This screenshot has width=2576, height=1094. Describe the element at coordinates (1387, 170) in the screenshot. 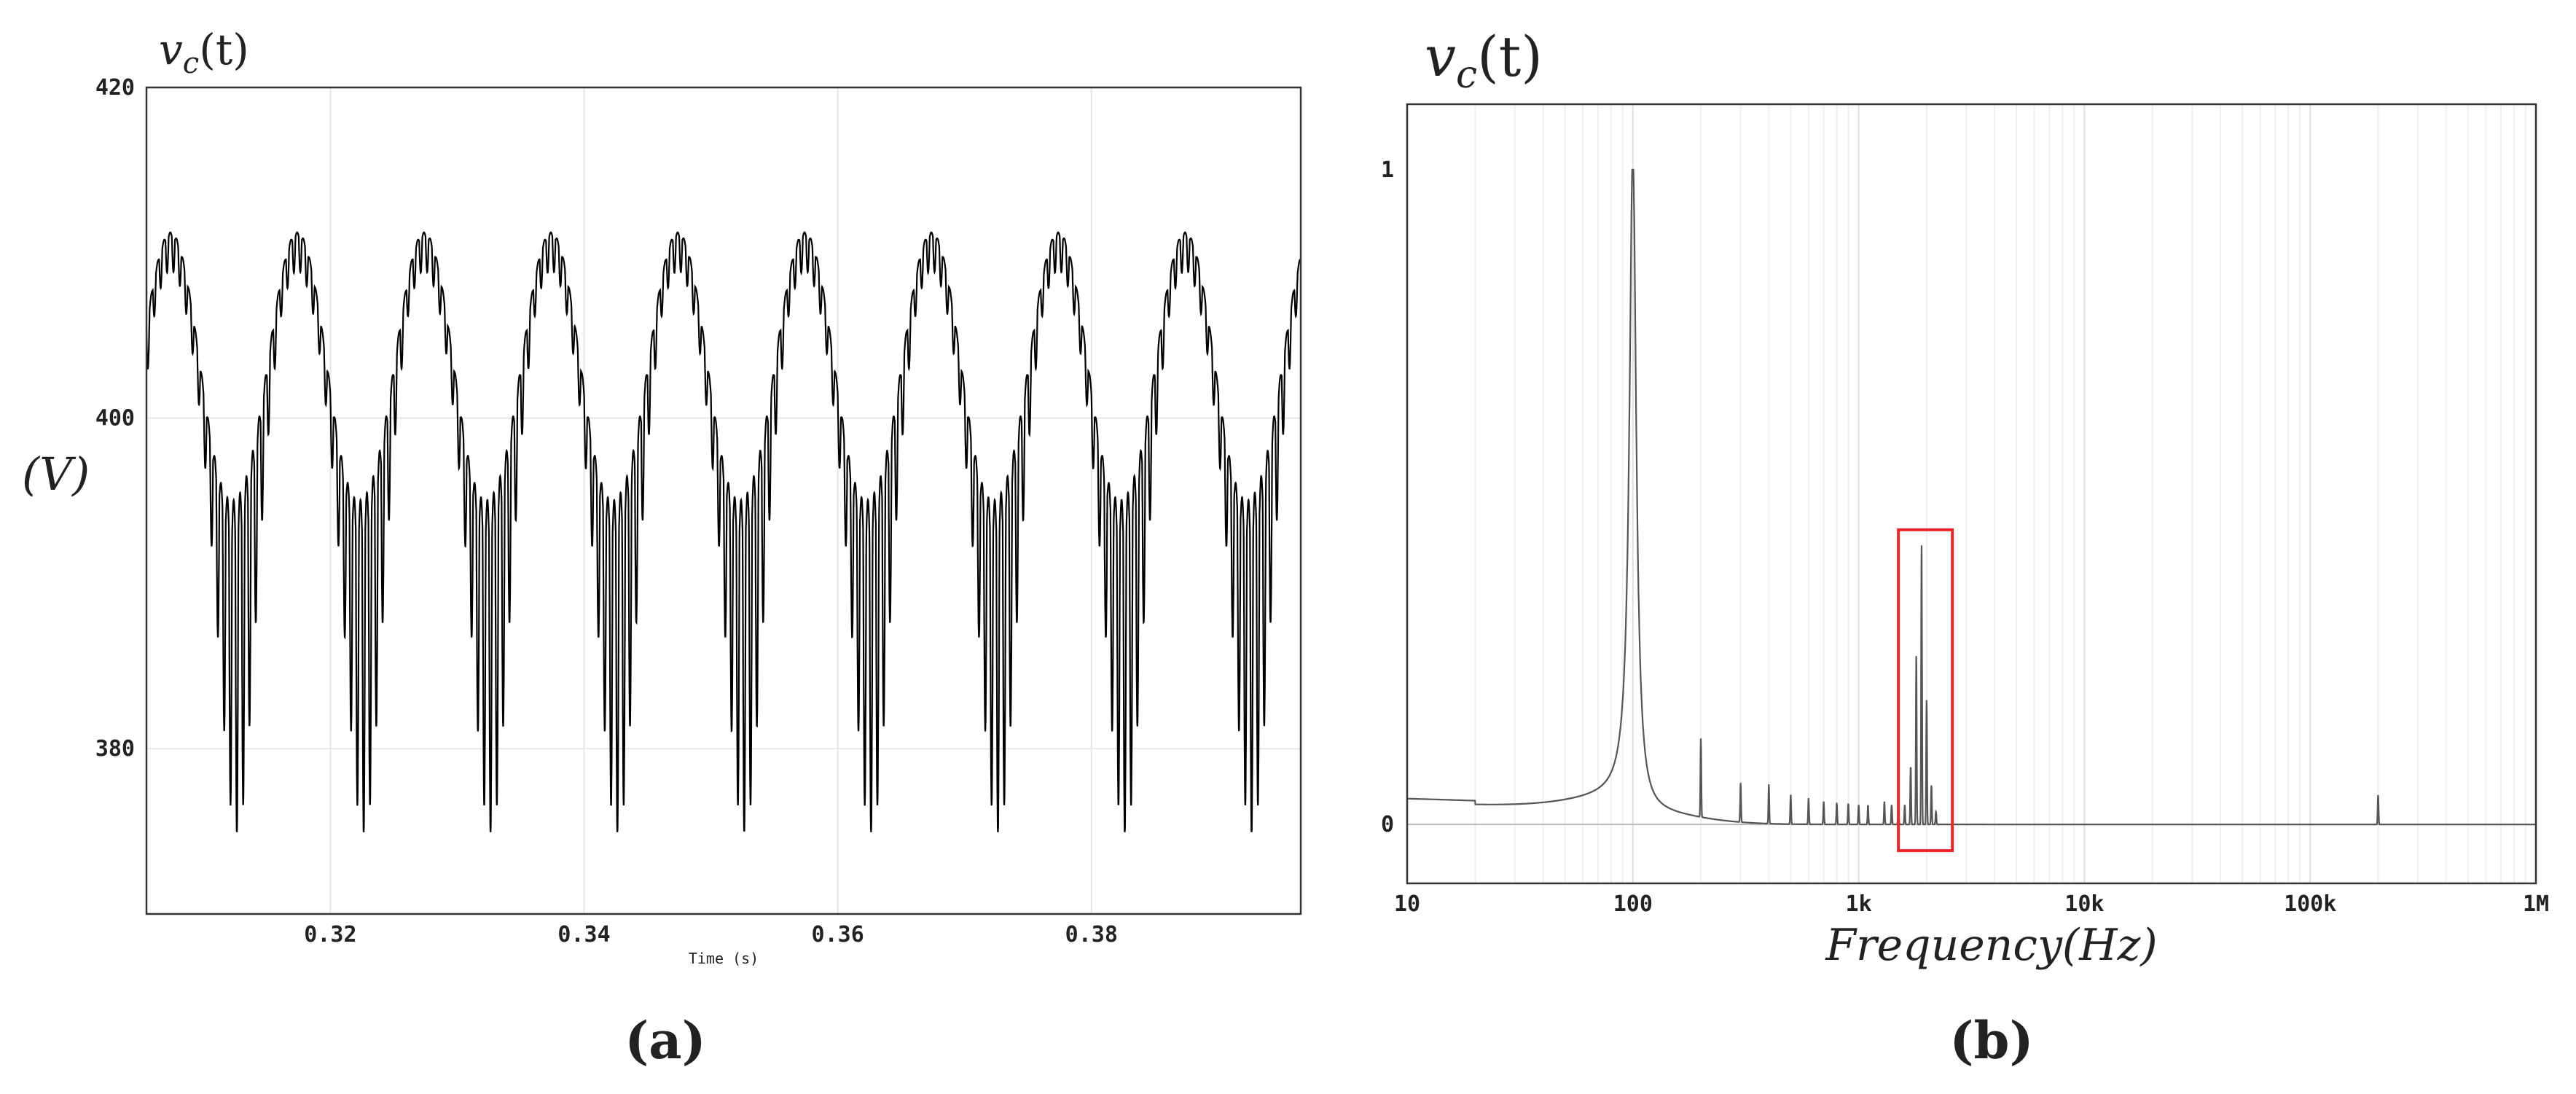

I see `panel-b-y-tick-label: 1` at that location.